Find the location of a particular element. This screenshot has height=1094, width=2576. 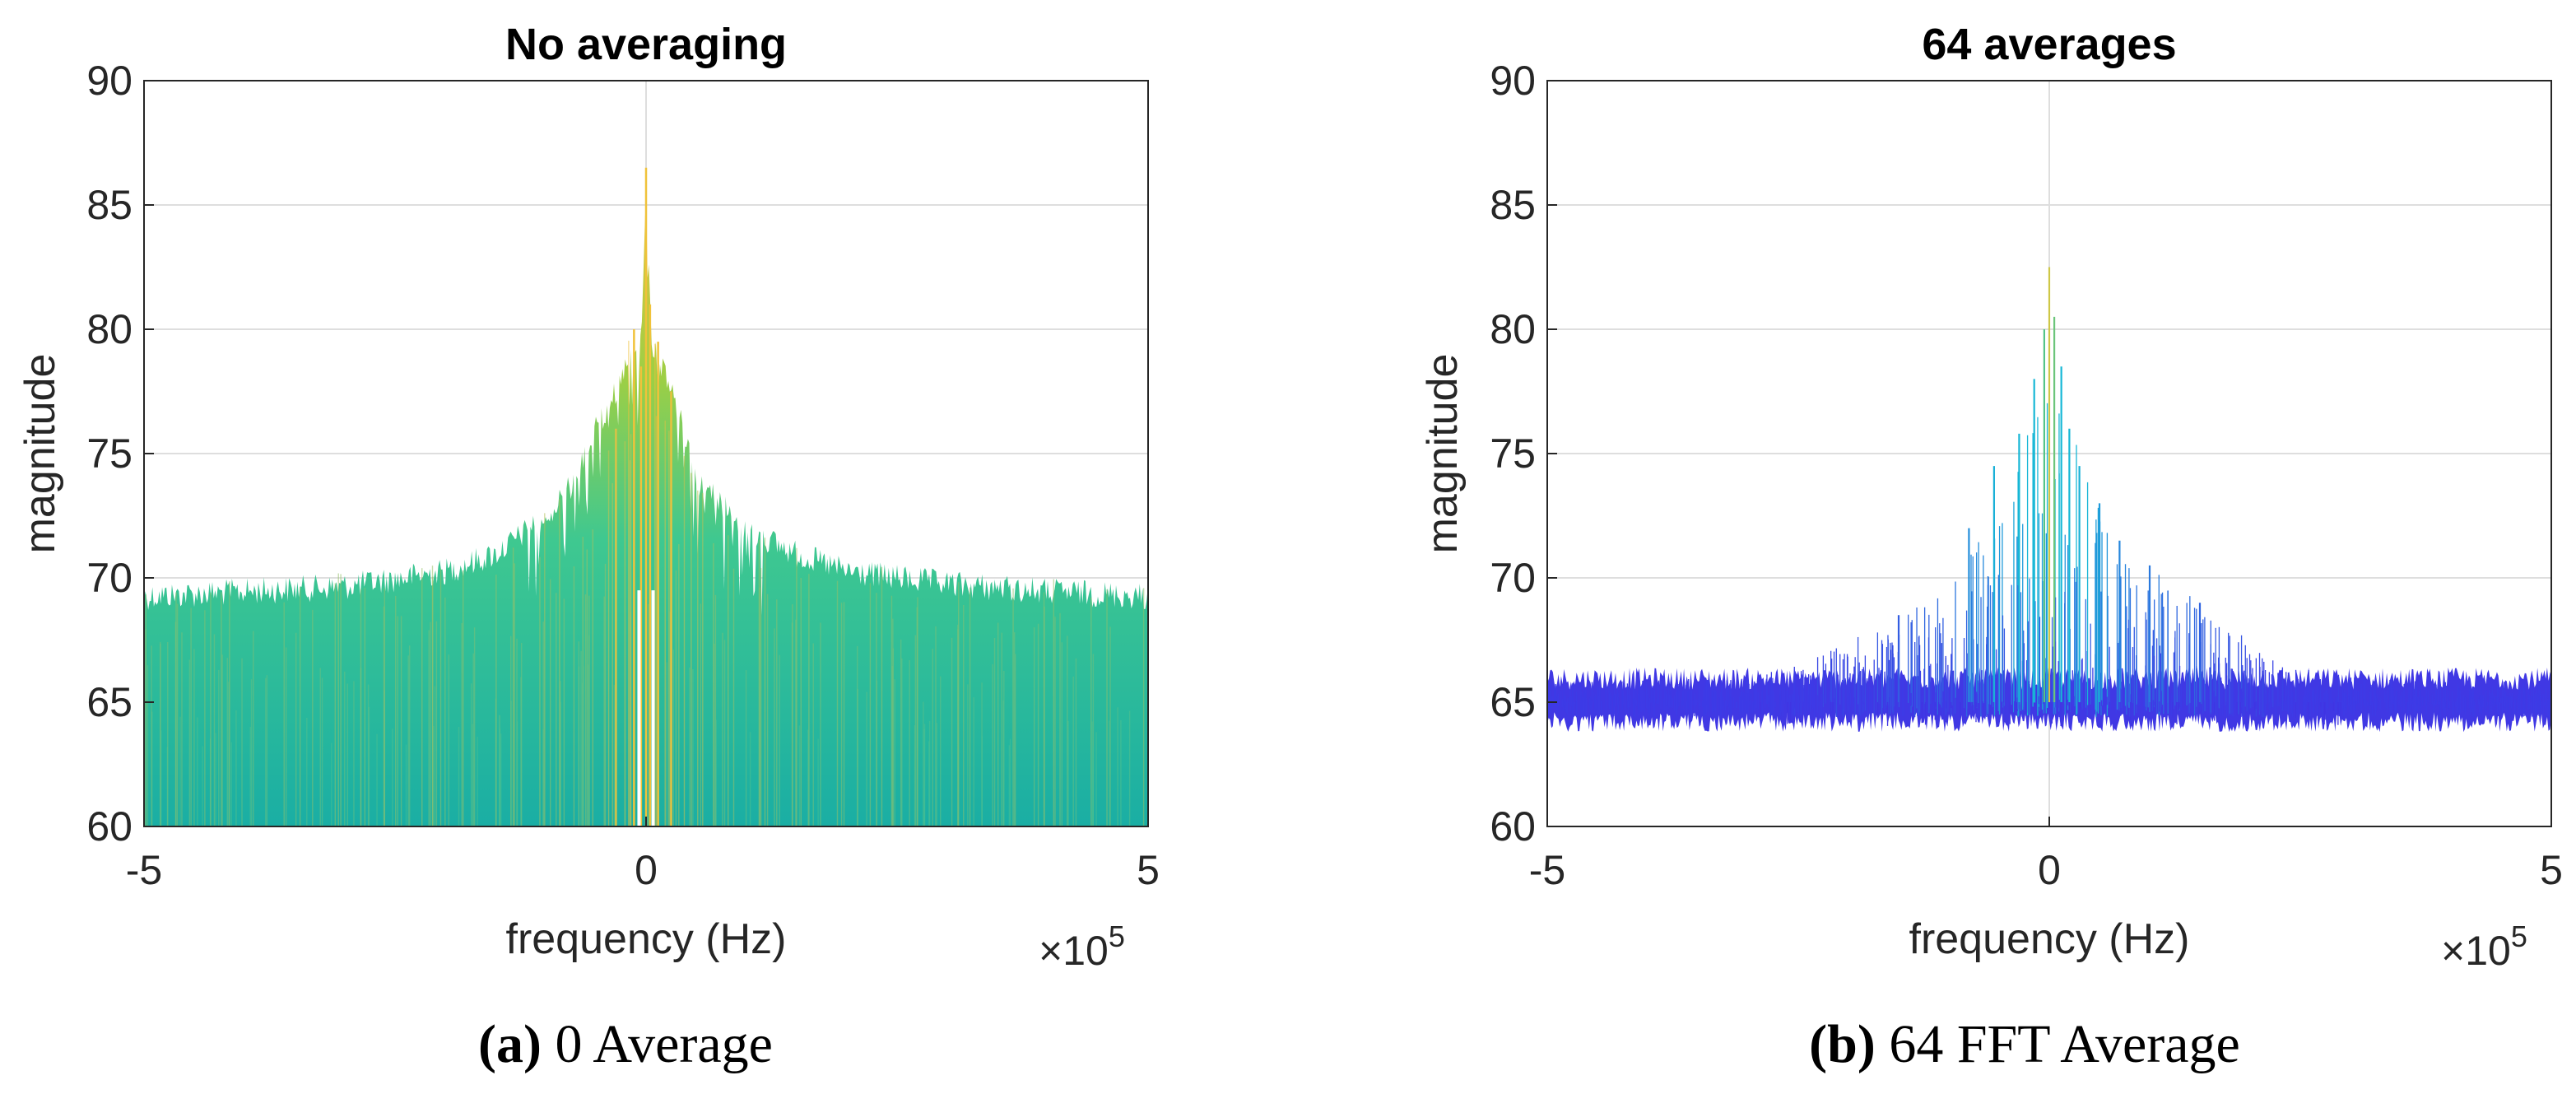

y-ticks-b: 60 65 70 75 80 85 90 is located at coordinates (1523, 454).